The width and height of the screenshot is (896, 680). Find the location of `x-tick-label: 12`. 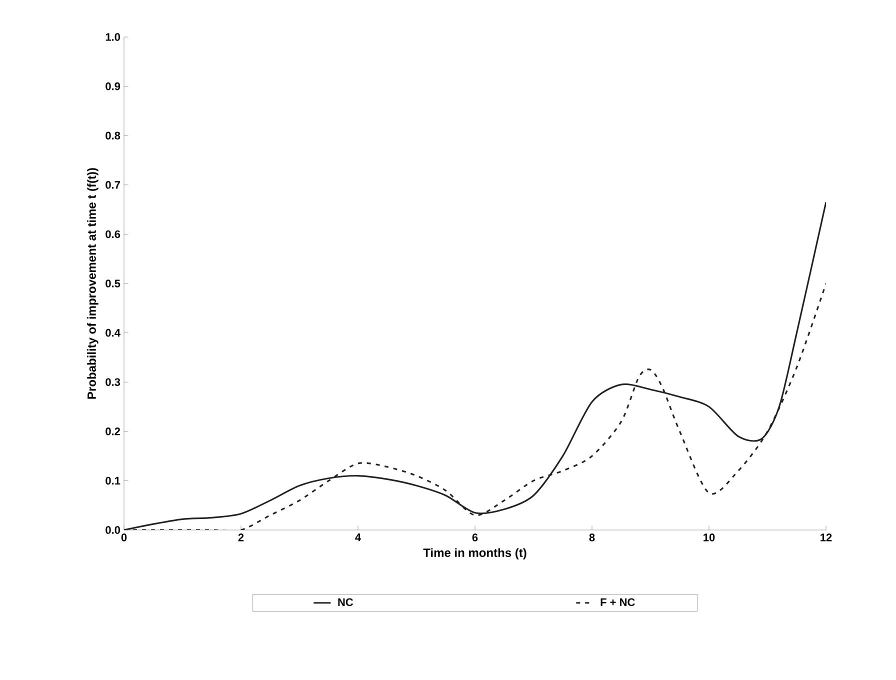

x-tick-label: 12 is located at coordinates (826, 538).